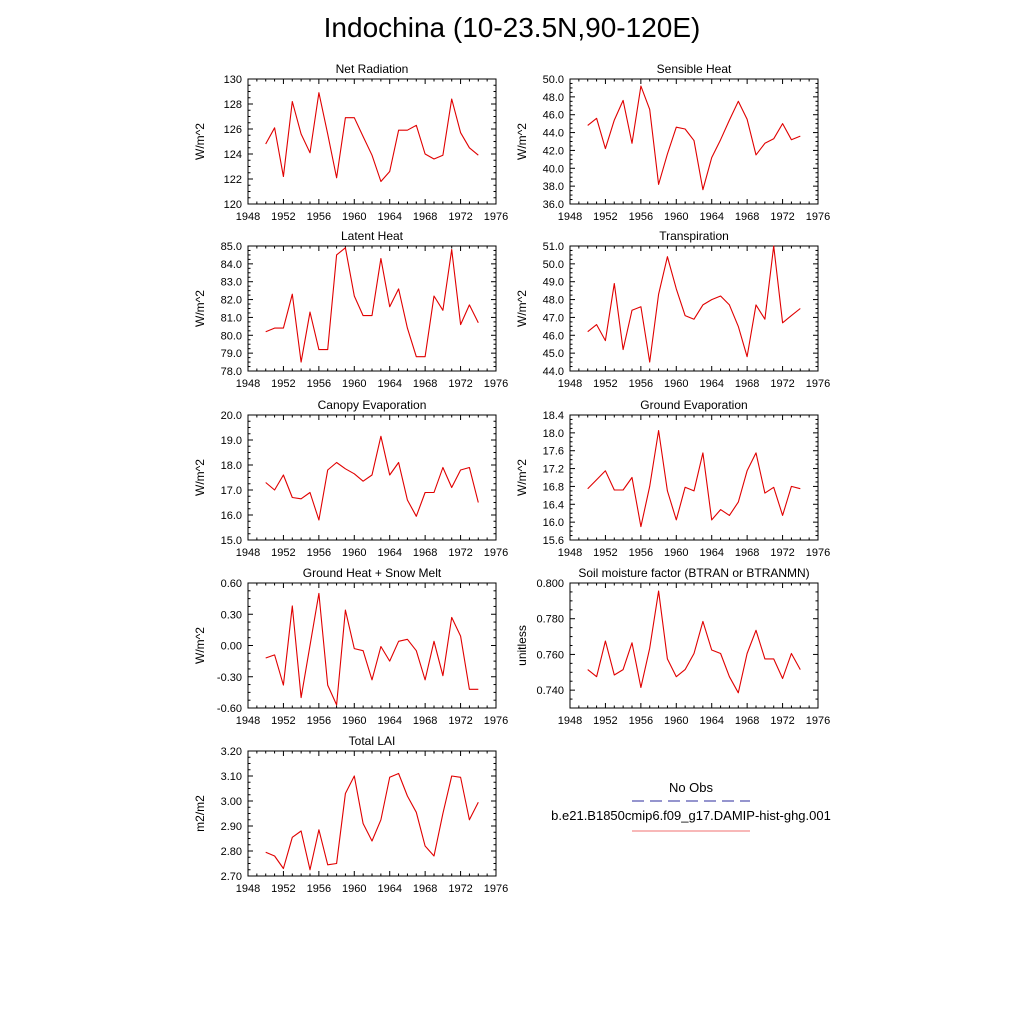 This screenshot has height=1024, width=1024. I want to click on y-tick-label: 15.0, so click(231, 541).